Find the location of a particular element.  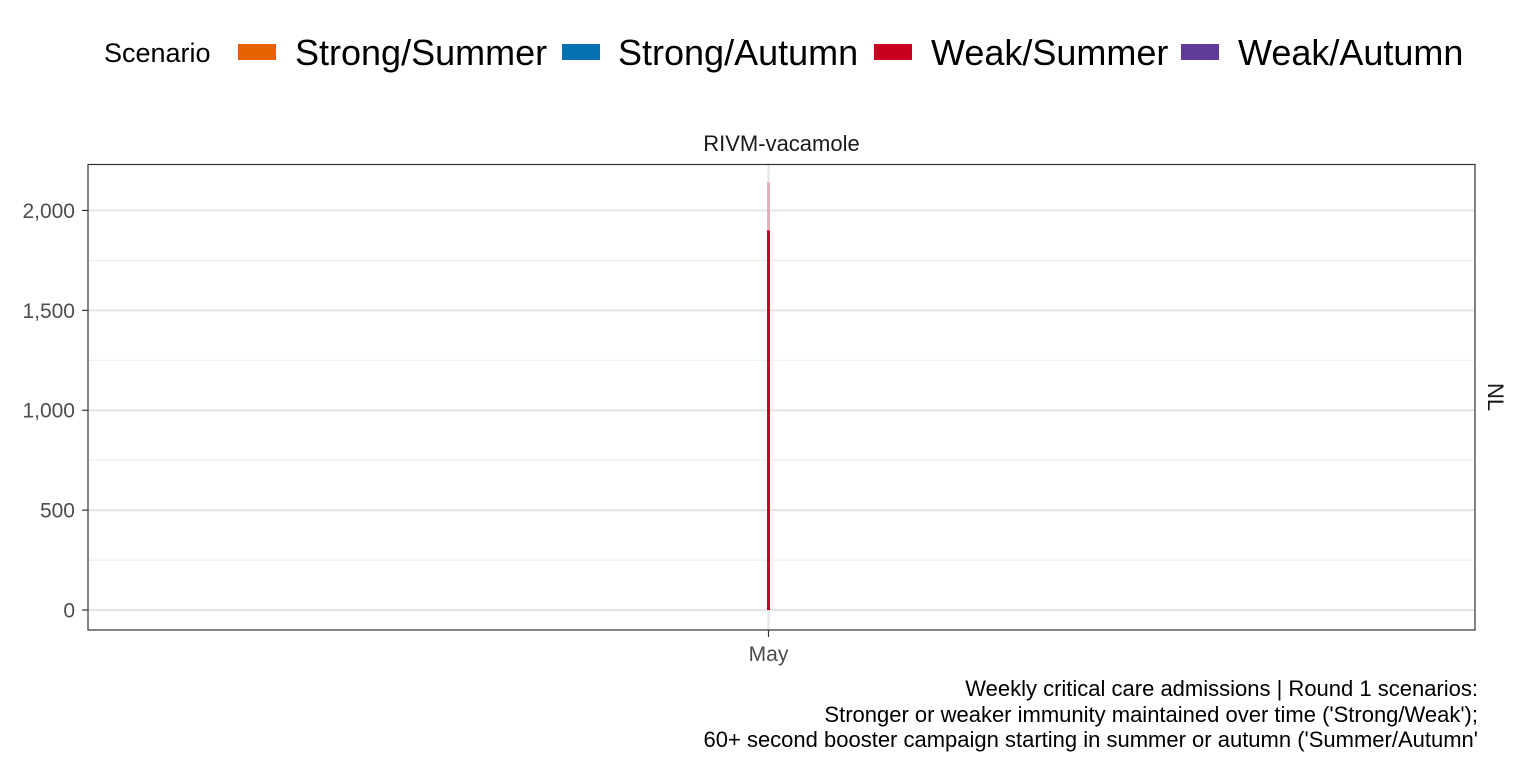

y-tick-label: 2,000 is located at coordinates (48, 211).